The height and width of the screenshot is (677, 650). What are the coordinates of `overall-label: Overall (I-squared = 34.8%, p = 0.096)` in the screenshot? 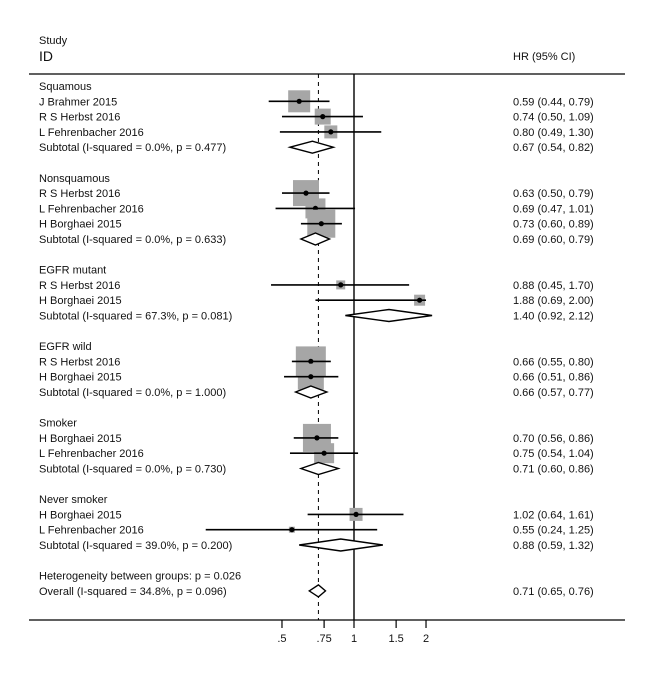 It's located at (133, 592).